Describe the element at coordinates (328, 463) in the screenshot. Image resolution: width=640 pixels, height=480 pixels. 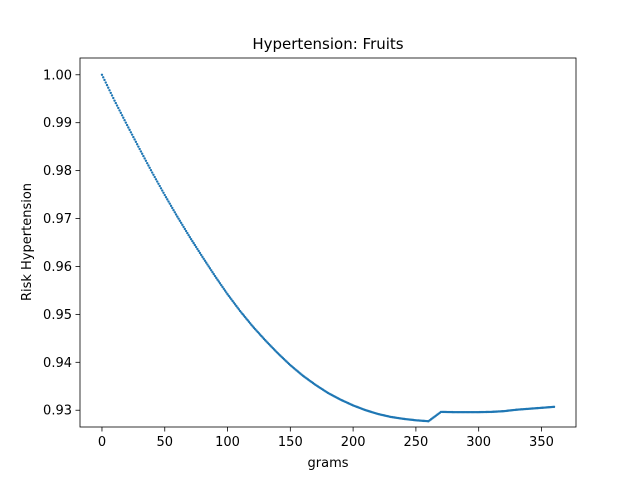
I see `x-axis-label: grams` at that location.